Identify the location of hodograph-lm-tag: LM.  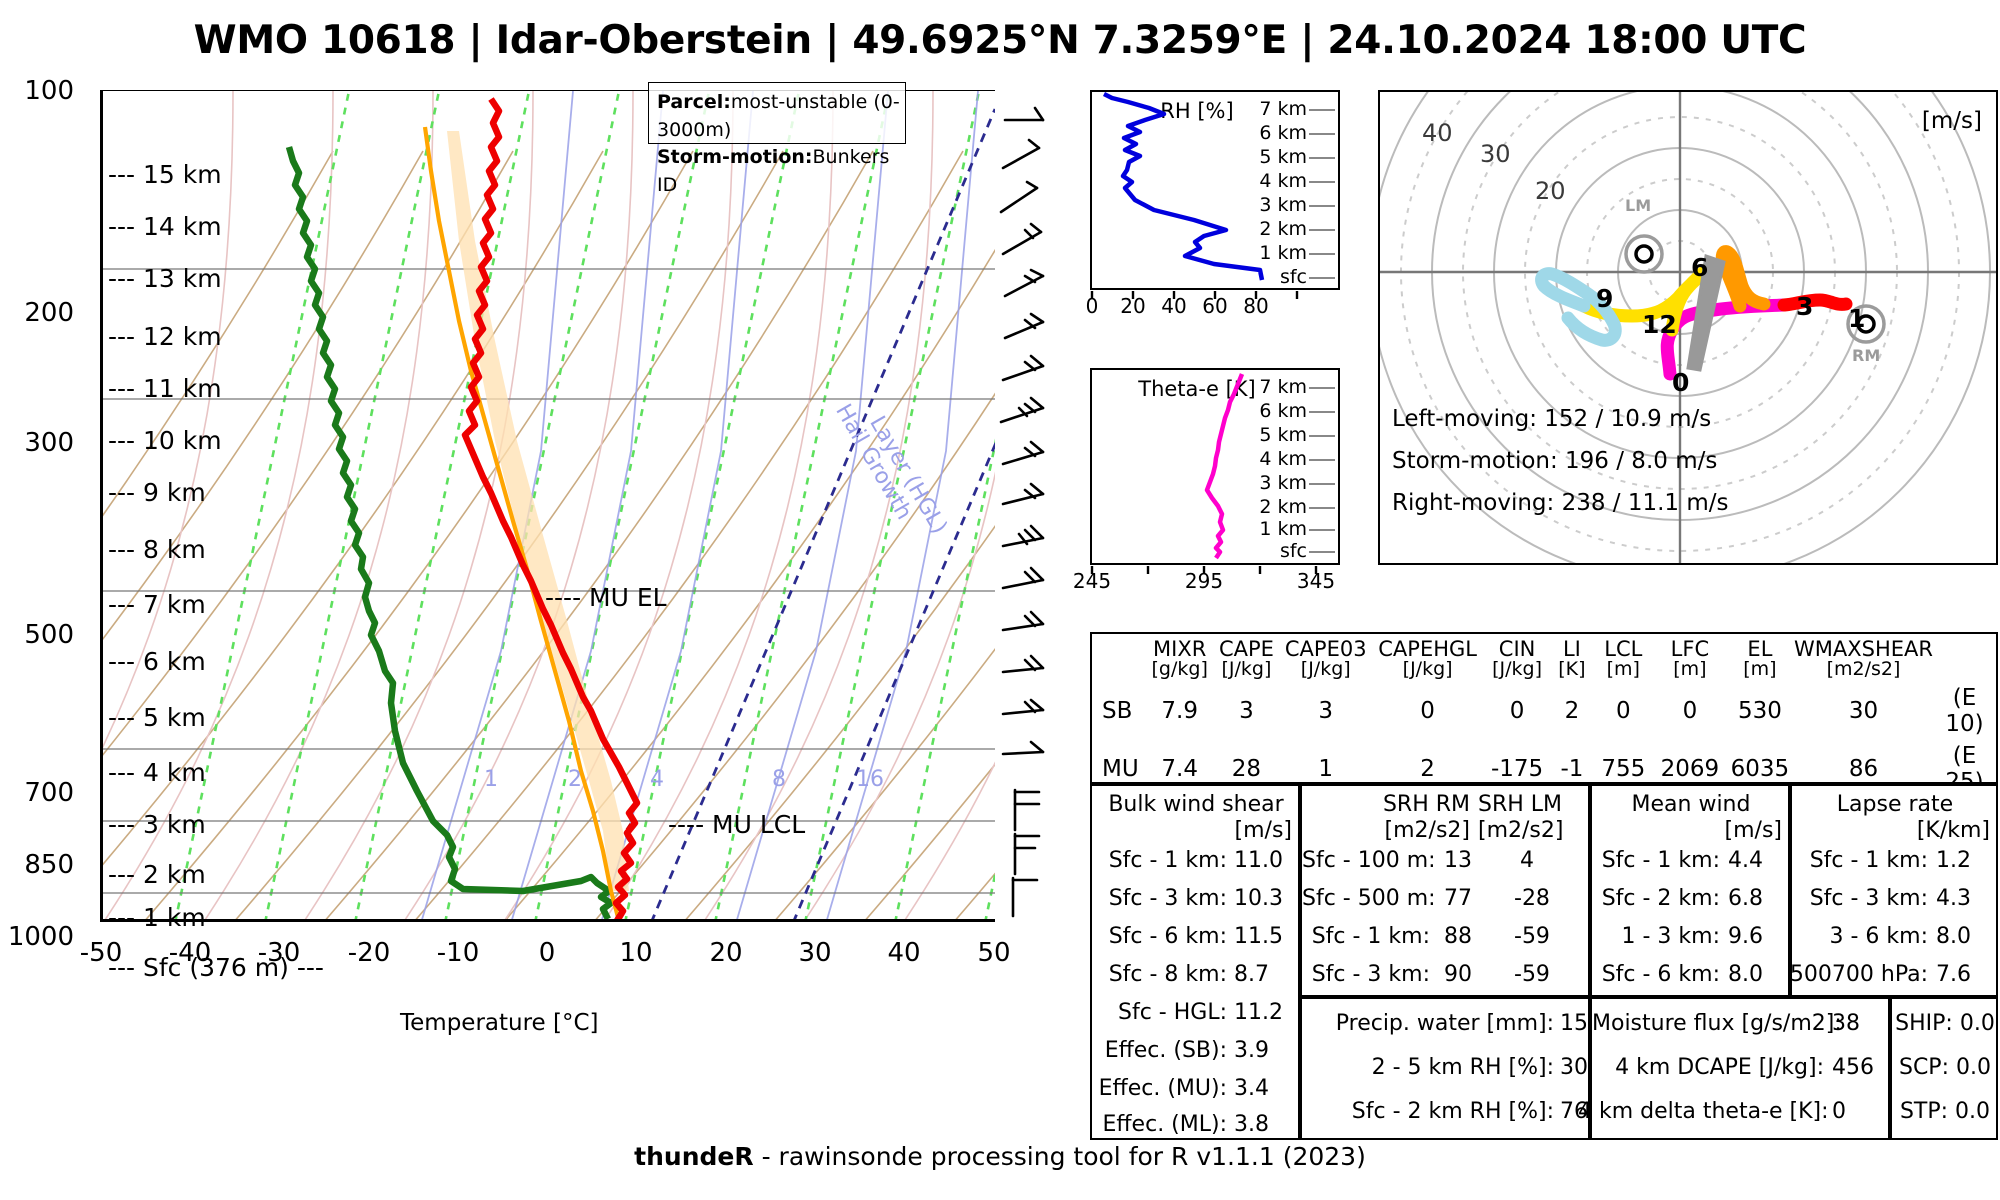
(1638, 205).